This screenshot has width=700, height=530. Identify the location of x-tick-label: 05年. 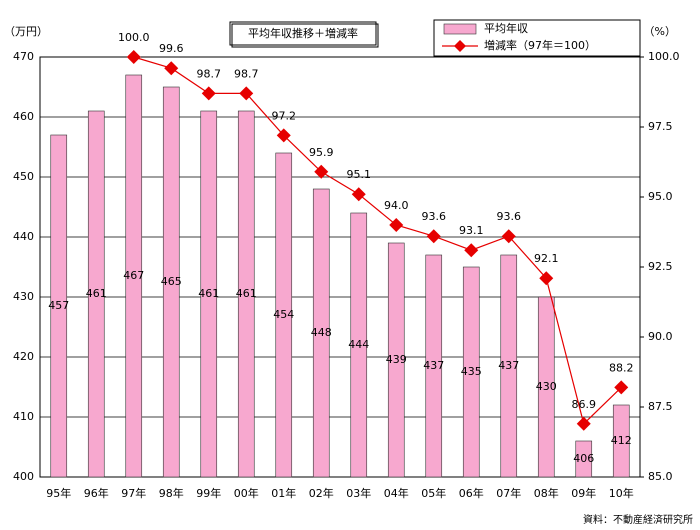
(433, 493).